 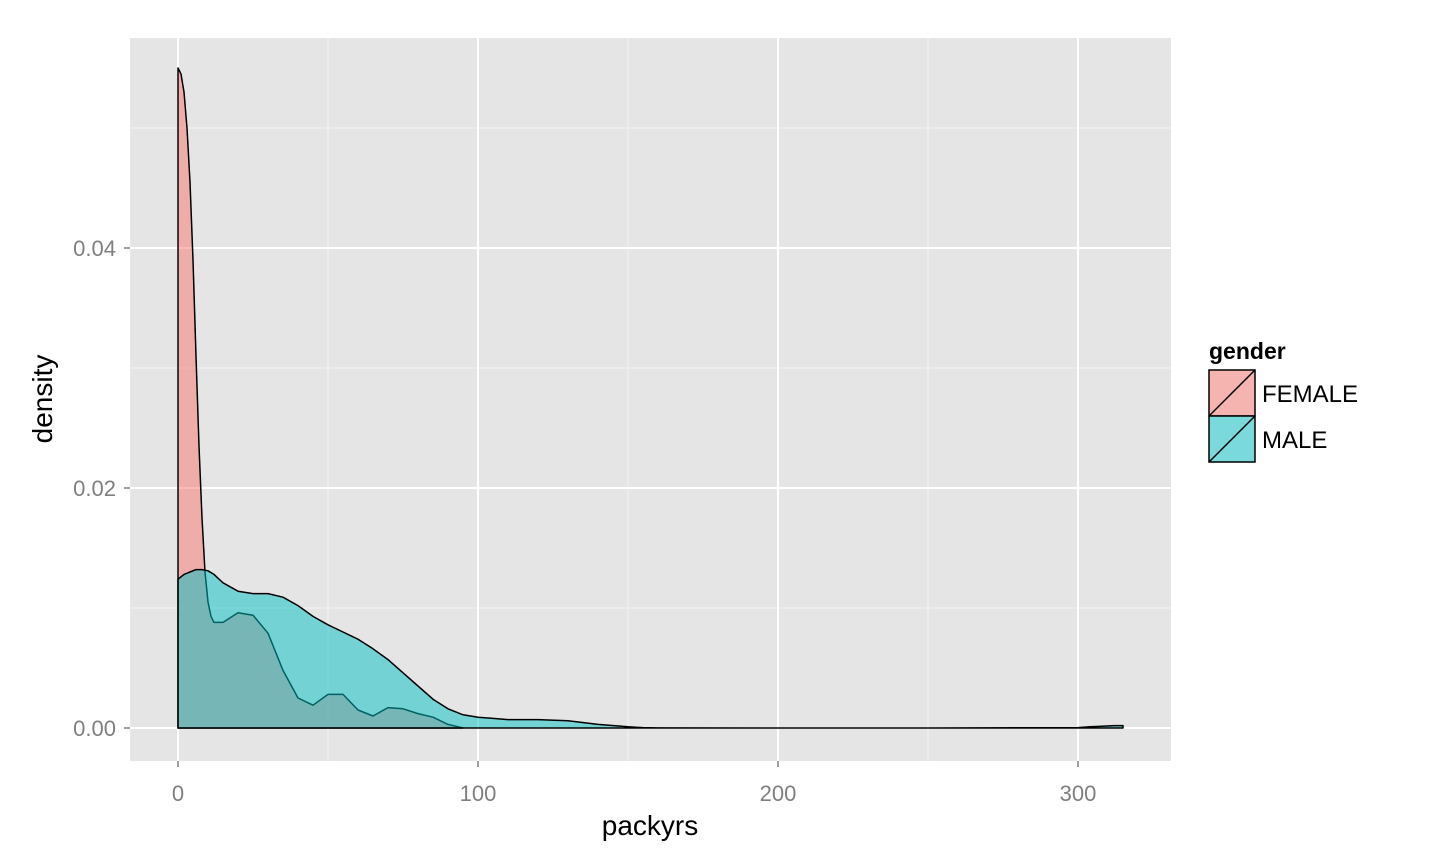 What do you see at coordinates (778, 793) in the screenshot?
I see `x-tick-label: 200` at bounding box center [778, 793].